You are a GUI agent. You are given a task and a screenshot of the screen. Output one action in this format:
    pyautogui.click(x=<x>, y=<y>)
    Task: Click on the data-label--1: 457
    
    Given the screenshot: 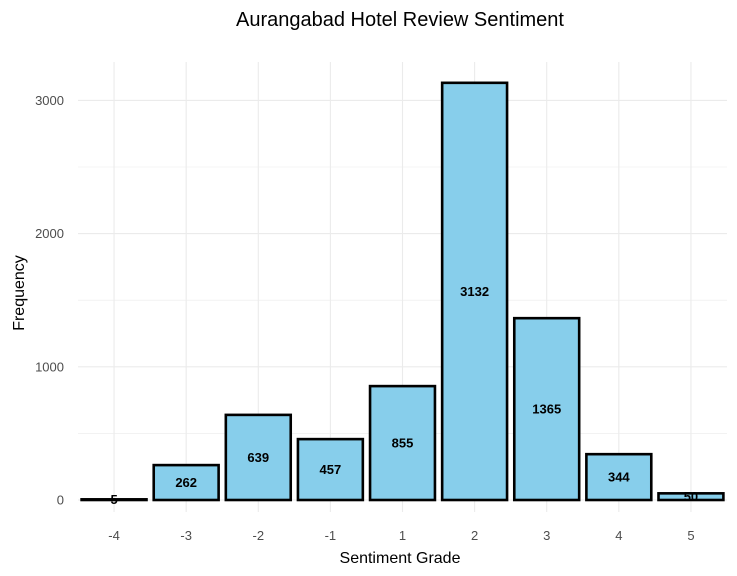 What is the action you would take?
    pyautogui.click(x=331, y=469)
    